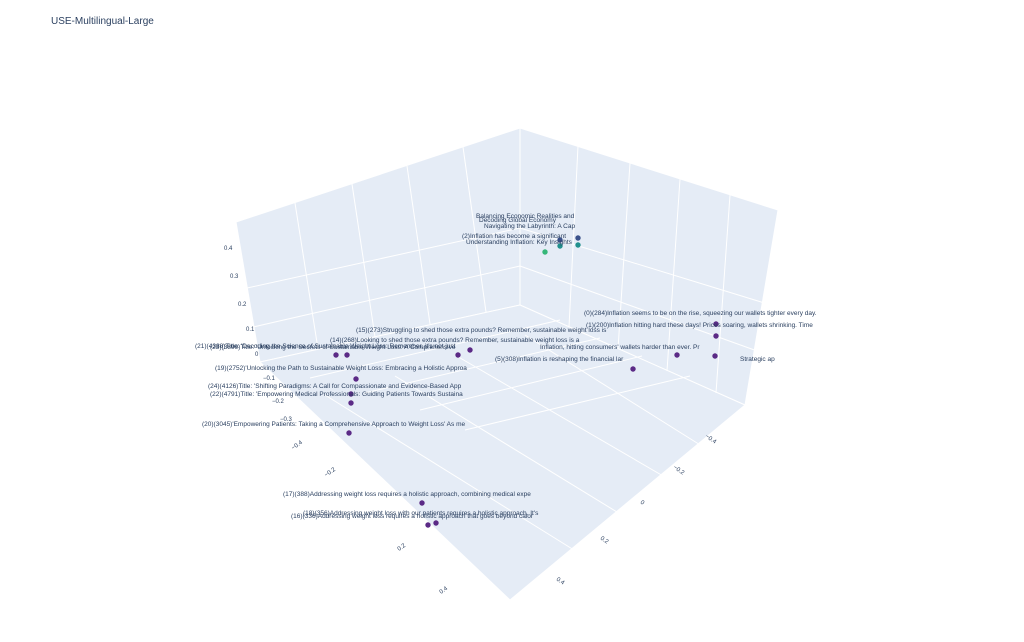  I want to click on z-tick-label: 0.2, so click(242, 305).